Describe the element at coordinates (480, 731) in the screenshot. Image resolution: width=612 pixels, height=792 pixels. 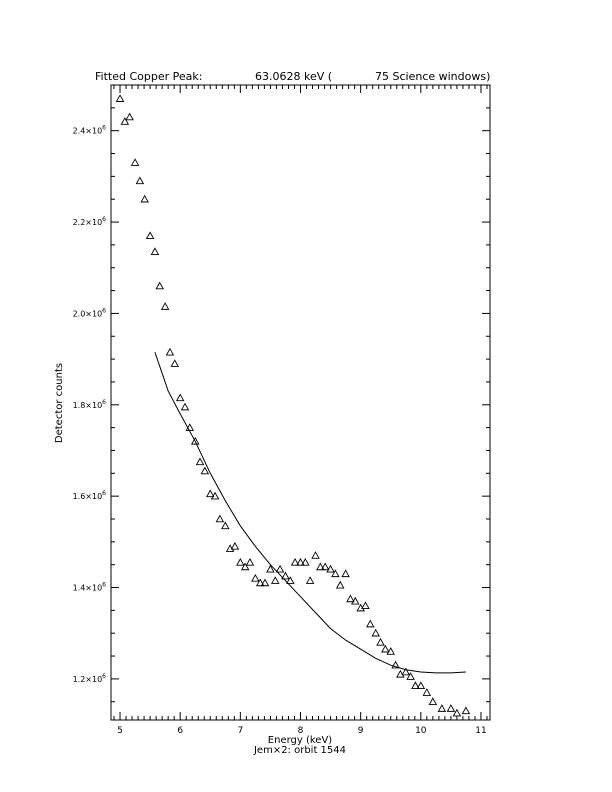
I see `x-tick-label: 11` at that location.